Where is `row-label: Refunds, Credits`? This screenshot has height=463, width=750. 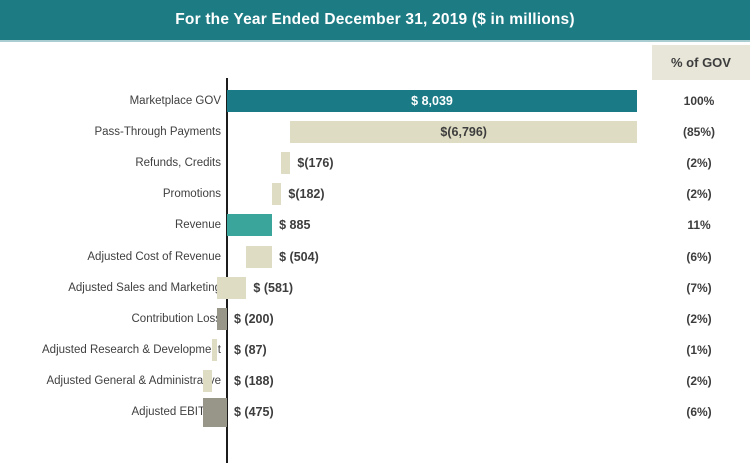
row-label: Refunds, Credits is located at coordinates (178, 163).